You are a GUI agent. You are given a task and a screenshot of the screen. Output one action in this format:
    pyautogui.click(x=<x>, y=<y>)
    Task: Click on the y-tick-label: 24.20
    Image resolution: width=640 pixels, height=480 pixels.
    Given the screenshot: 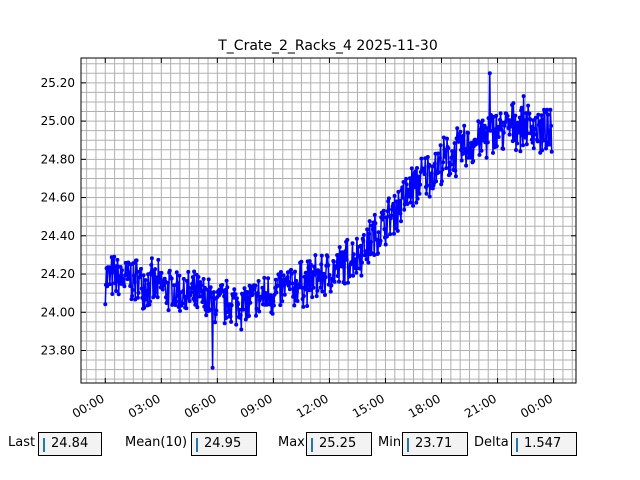 What is the action you would take?
    pyautogui.click(x=58, y=274)
    